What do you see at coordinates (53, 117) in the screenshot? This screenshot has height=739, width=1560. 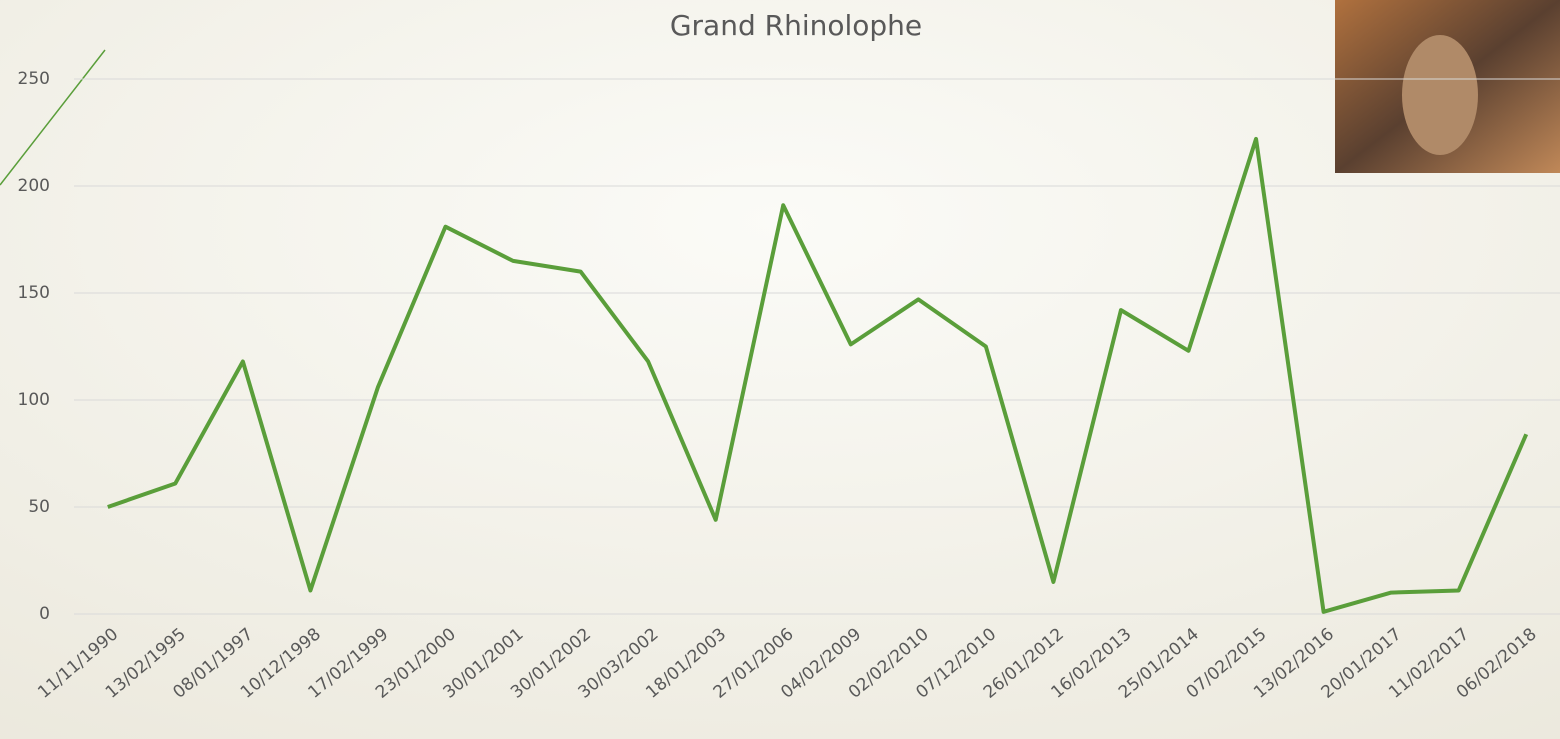 I see `decoration` at bounding box center [53, 117].